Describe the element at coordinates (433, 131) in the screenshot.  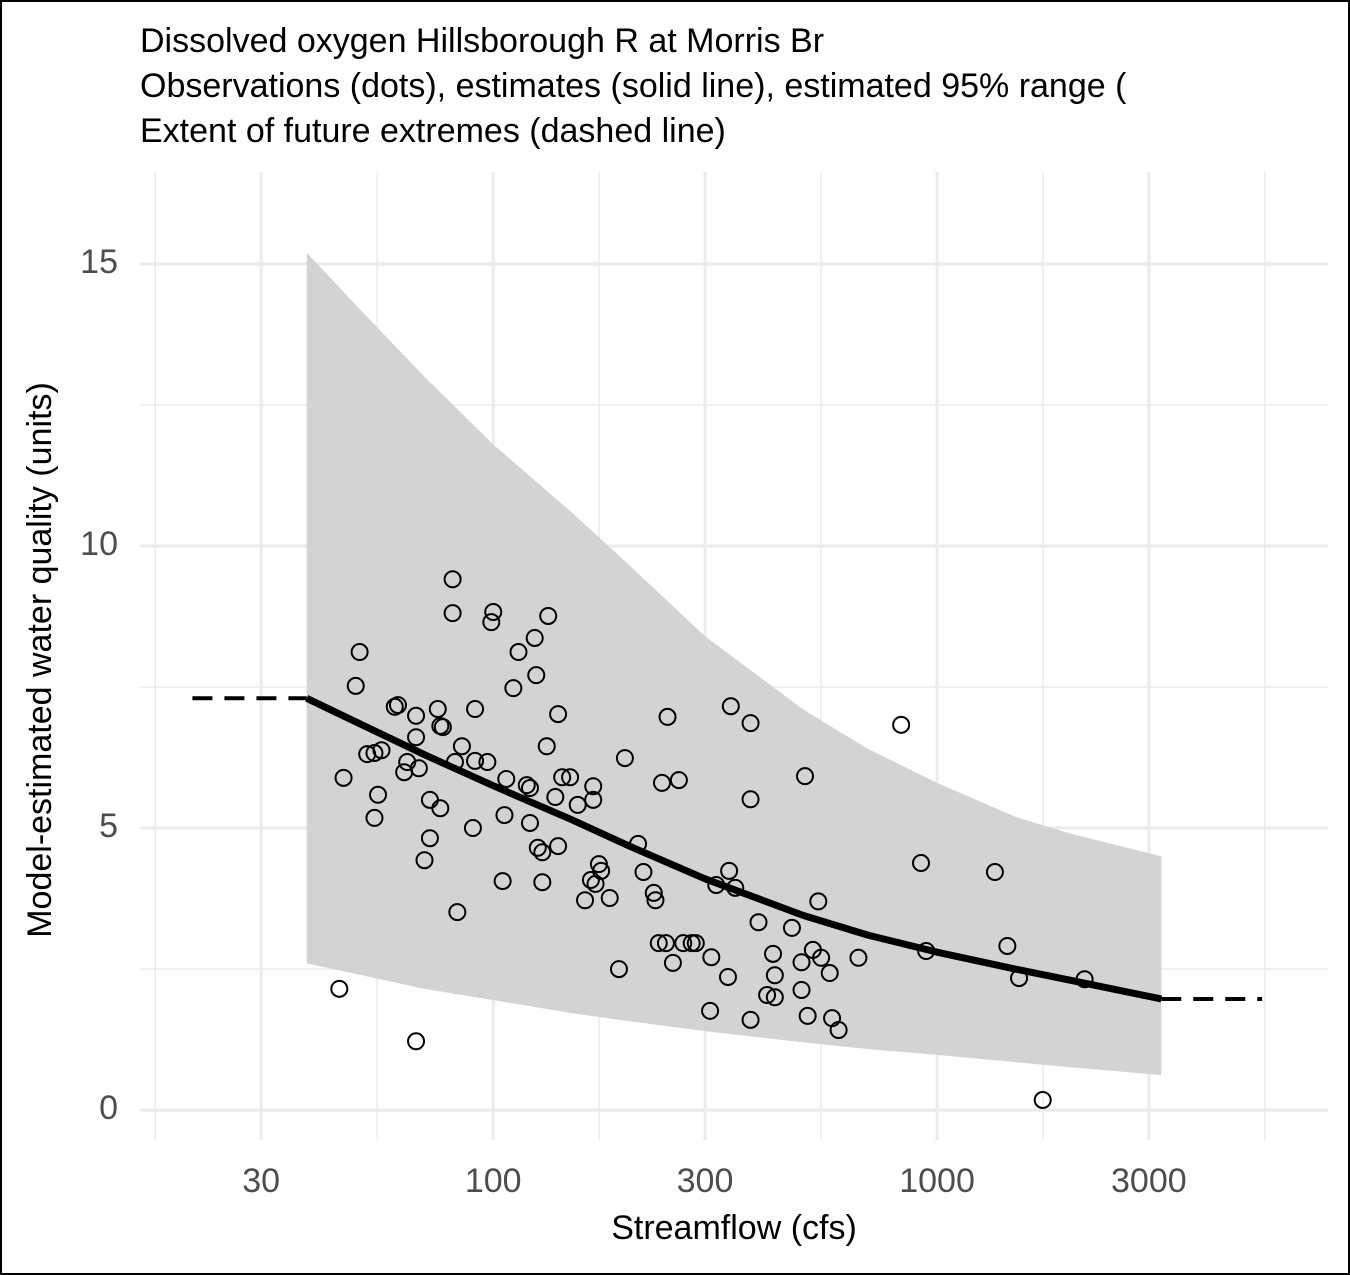
I see `chart-subtitle: Extent of future extremes (dashed line)` at that location.